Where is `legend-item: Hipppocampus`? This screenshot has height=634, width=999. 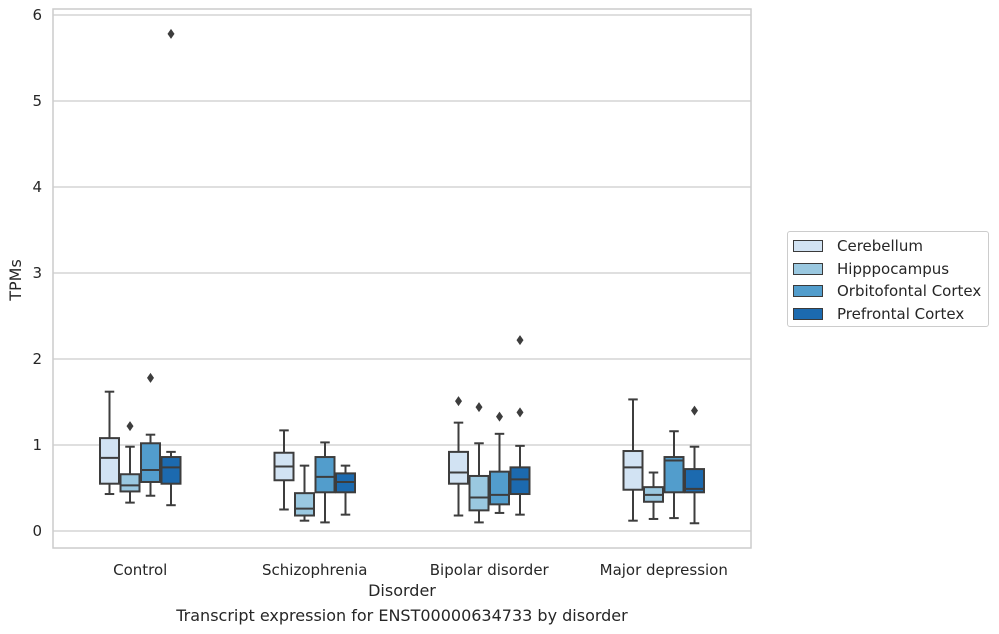 legend-item: Hipppocampus is located at coordinates (871, 269).